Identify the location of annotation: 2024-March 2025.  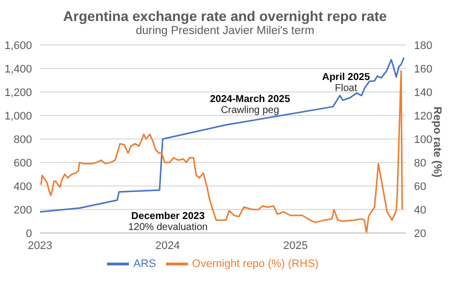
(250, 99).